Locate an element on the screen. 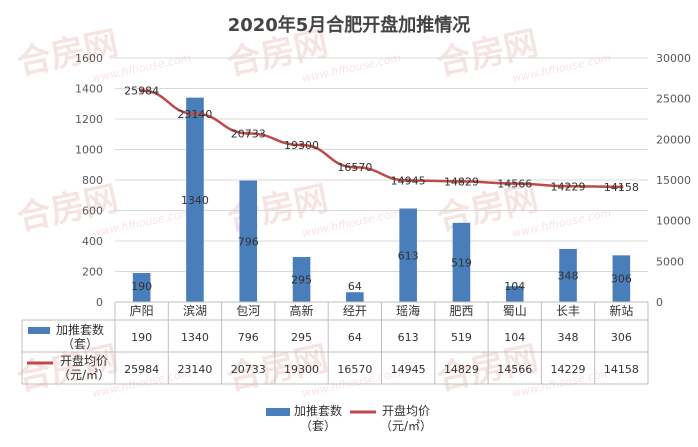 This screenshot has height=447, width=698. bar-data-label: 519 is located at coordinates (461, 262).